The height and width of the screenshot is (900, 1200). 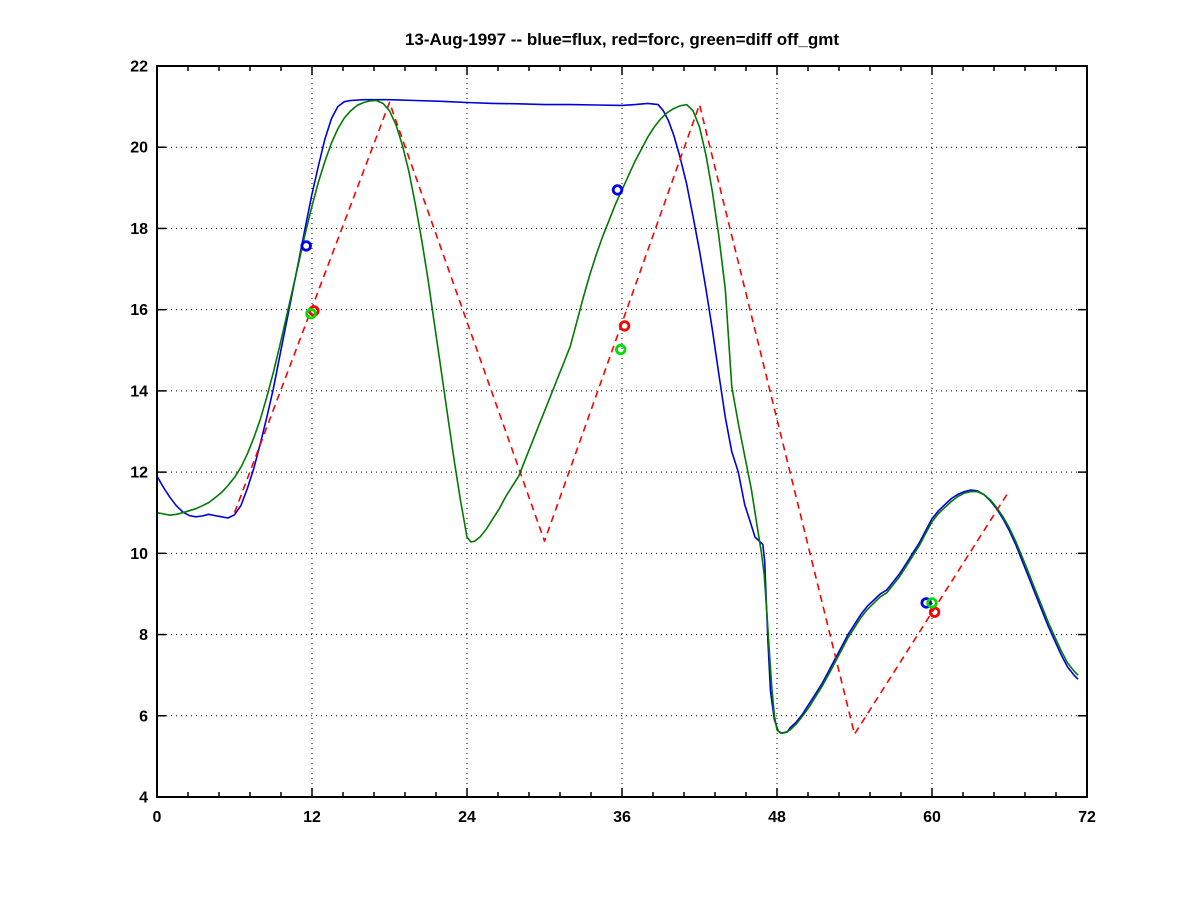 What do you see at coordinates (139, 229) in the screenshot?
I see `y-tick-label: 18` at bounding box center [139, 229].